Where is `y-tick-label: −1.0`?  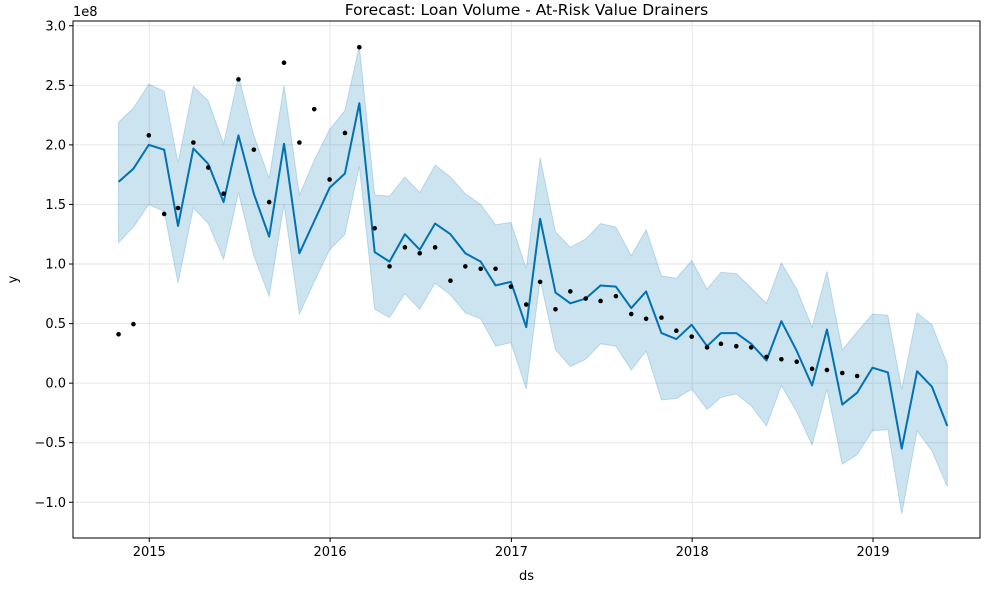
y-tick-label: −1.0 is located at coordinates (50, 503).